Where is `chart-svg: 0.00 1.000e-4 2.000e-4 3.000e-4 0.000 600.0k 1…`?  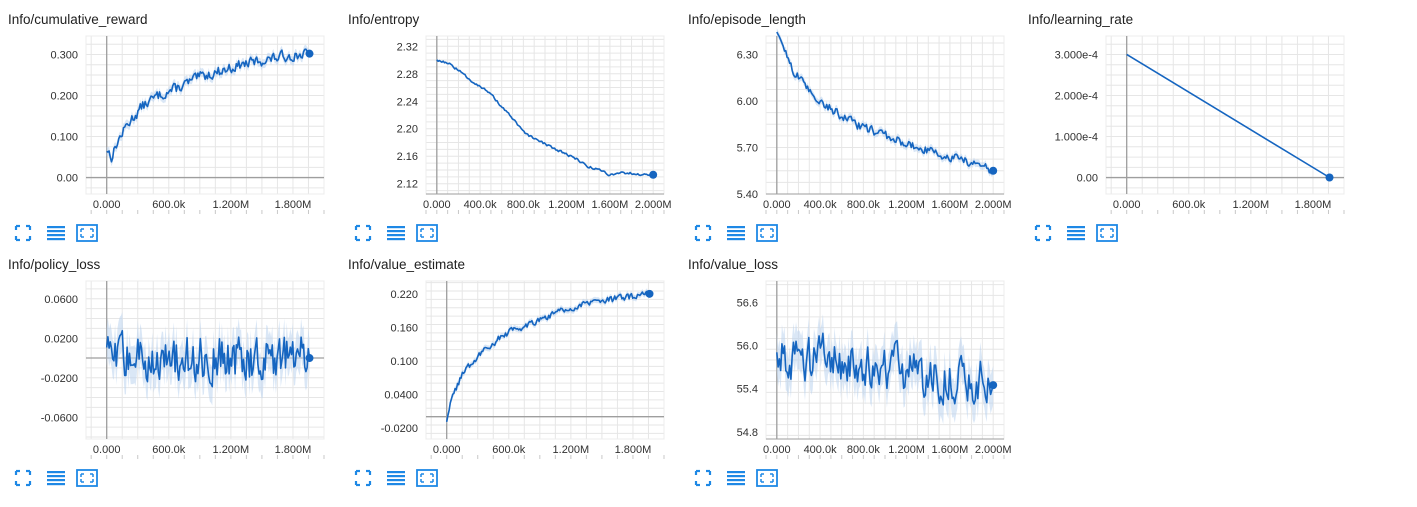
chart-svg: 0.00 1.000e-4 2.000e-4 3.000e-4 0.000 600.0k 1… is located at coordinates (1200, 124).